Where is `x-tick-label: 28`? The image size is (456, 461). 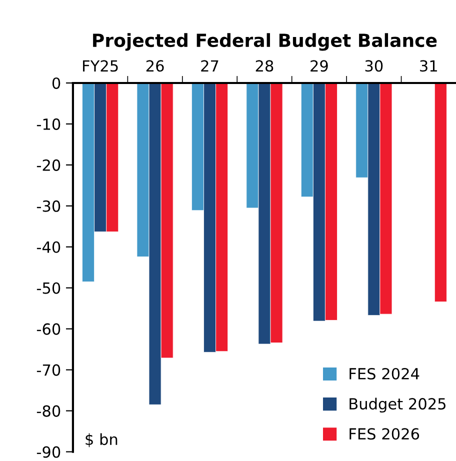 x-tick-label: 28 is located at coordinates (265, 66).